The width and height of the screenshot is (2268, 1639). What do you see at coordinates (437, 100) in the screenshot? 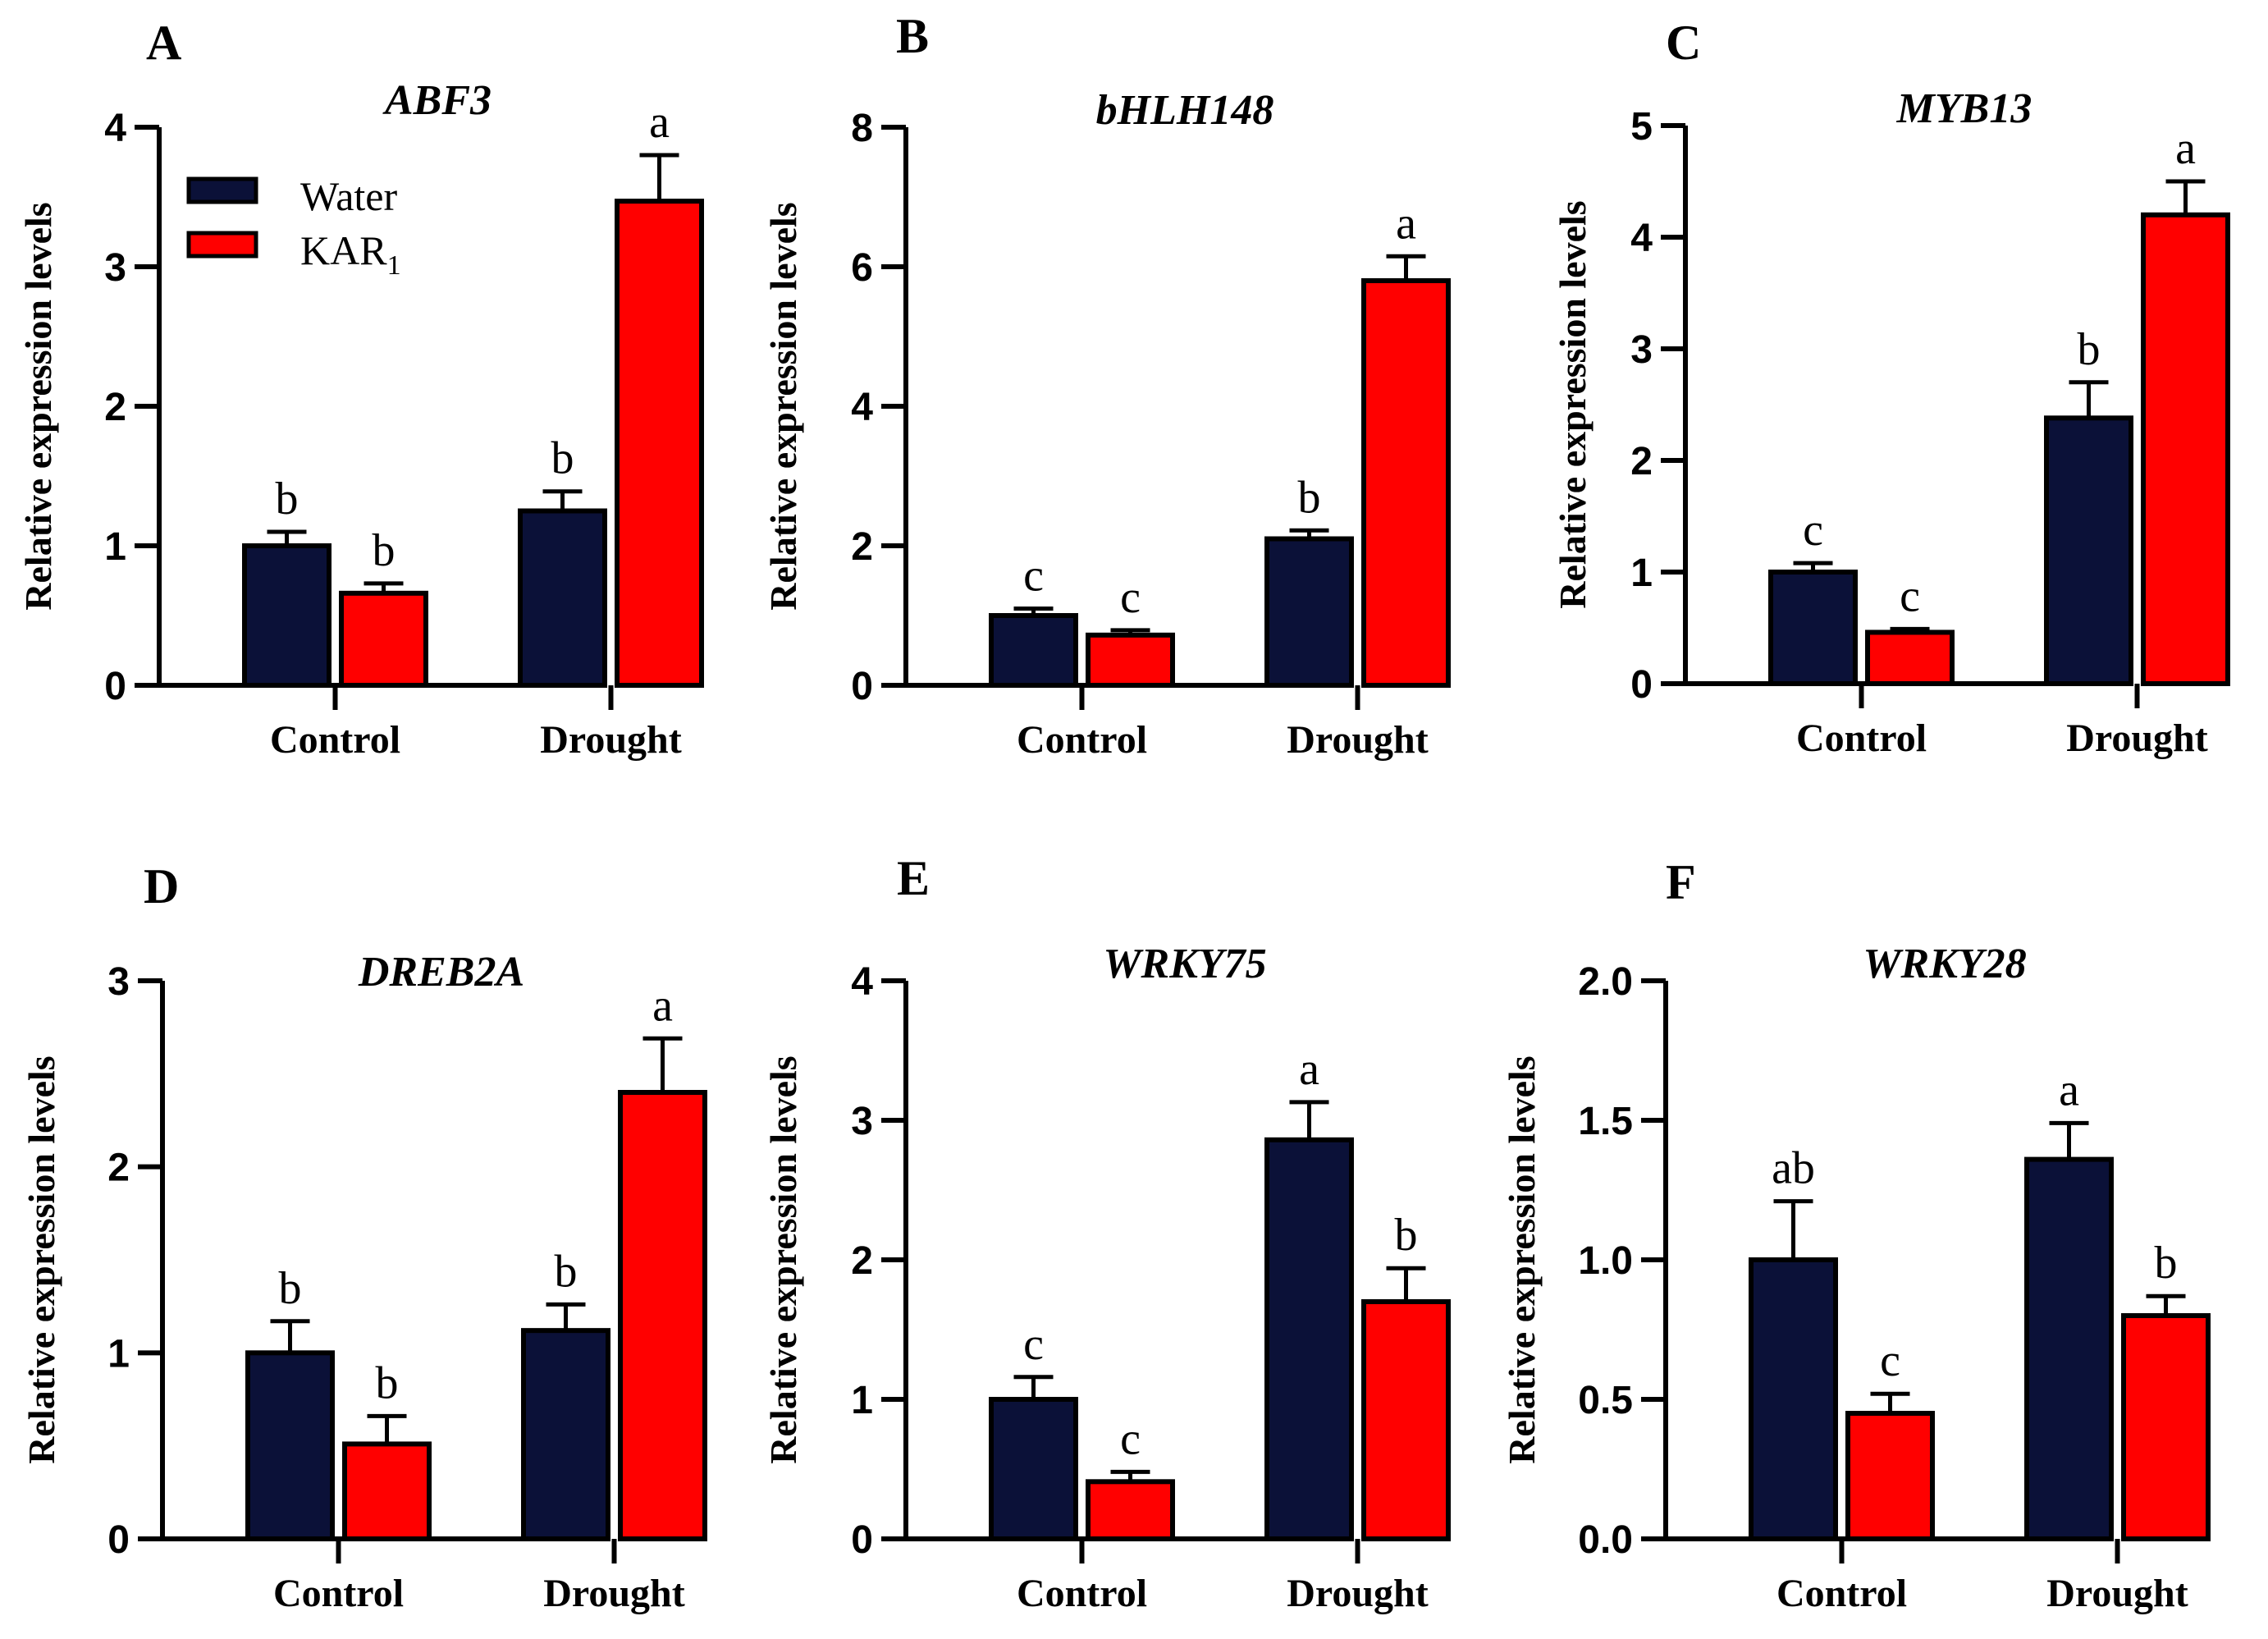
I see `chart-title: ABF3` at bounding box center [437, 100].